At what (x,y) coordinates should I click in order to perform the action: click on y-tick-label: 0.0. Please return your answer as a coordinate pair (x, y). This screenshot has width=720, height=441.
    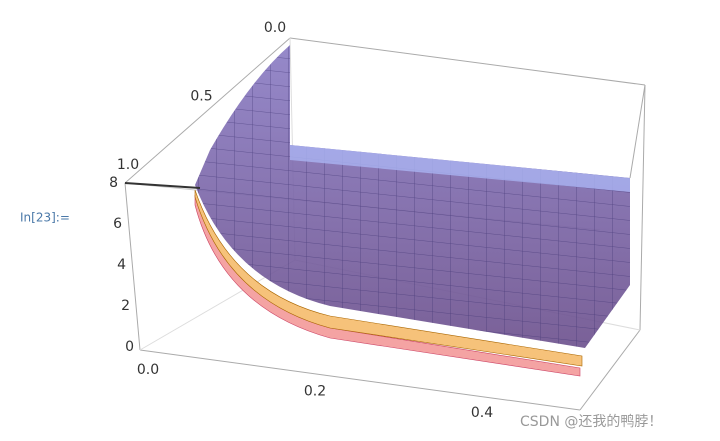
    Looking at the image, I should click on (275, 28).